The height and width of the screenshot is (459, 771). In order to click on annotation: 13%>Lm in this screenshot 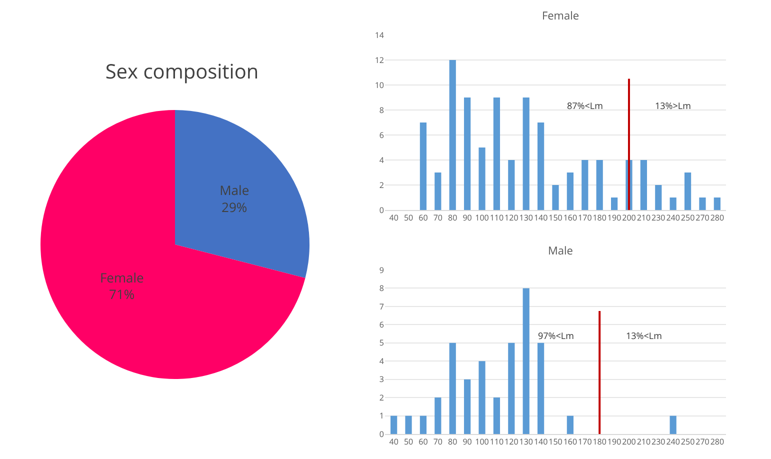, I will do `click(673, 105)`.